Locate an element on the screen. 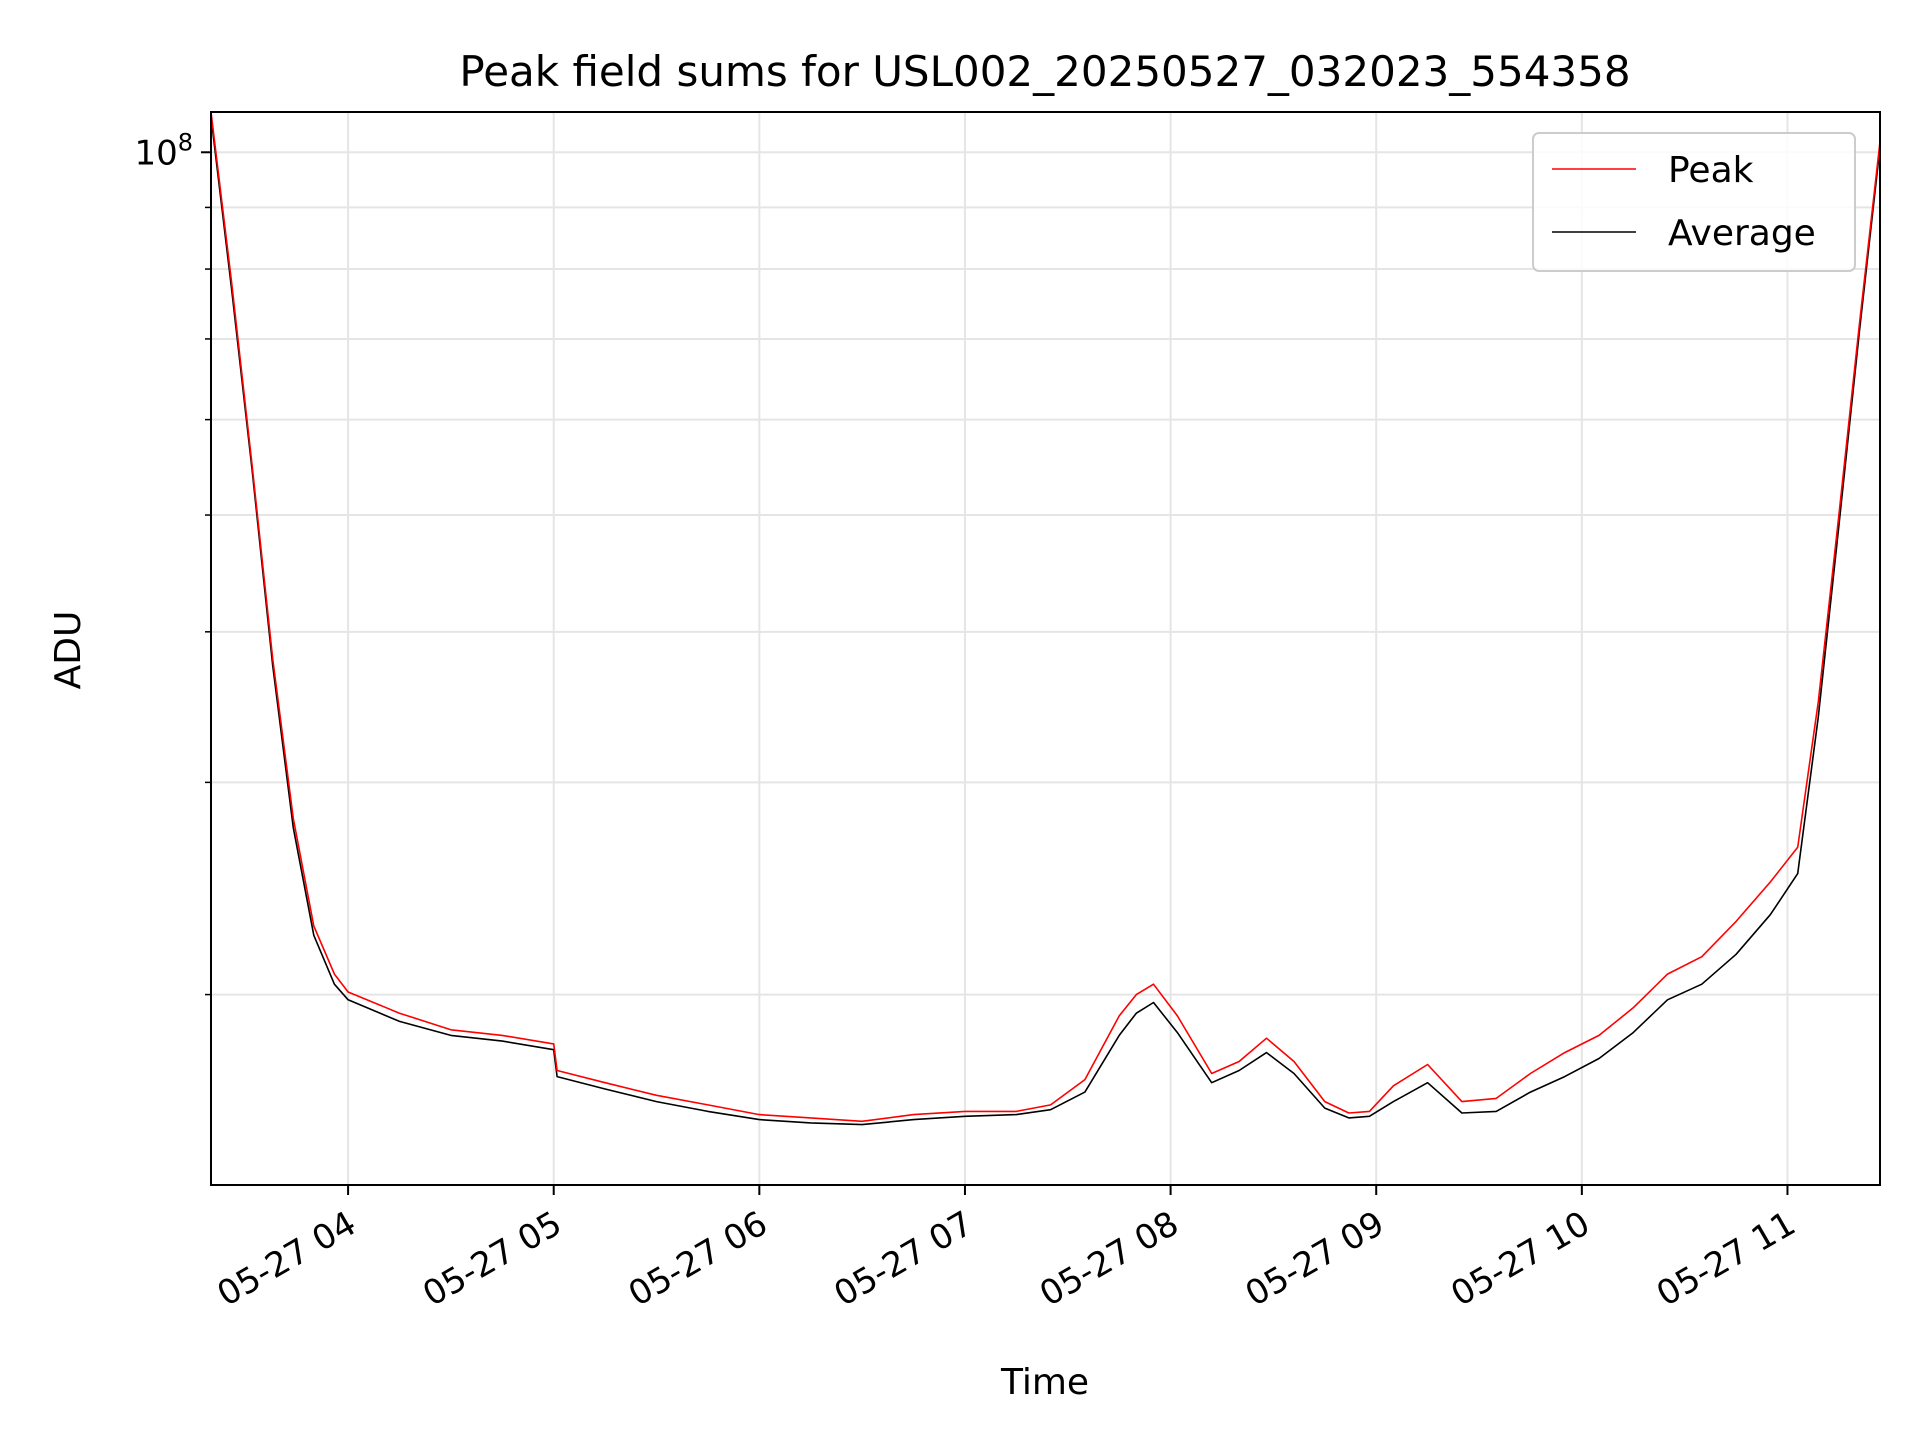  x-axis-label: Time is located at coordinates (1044, 1382).